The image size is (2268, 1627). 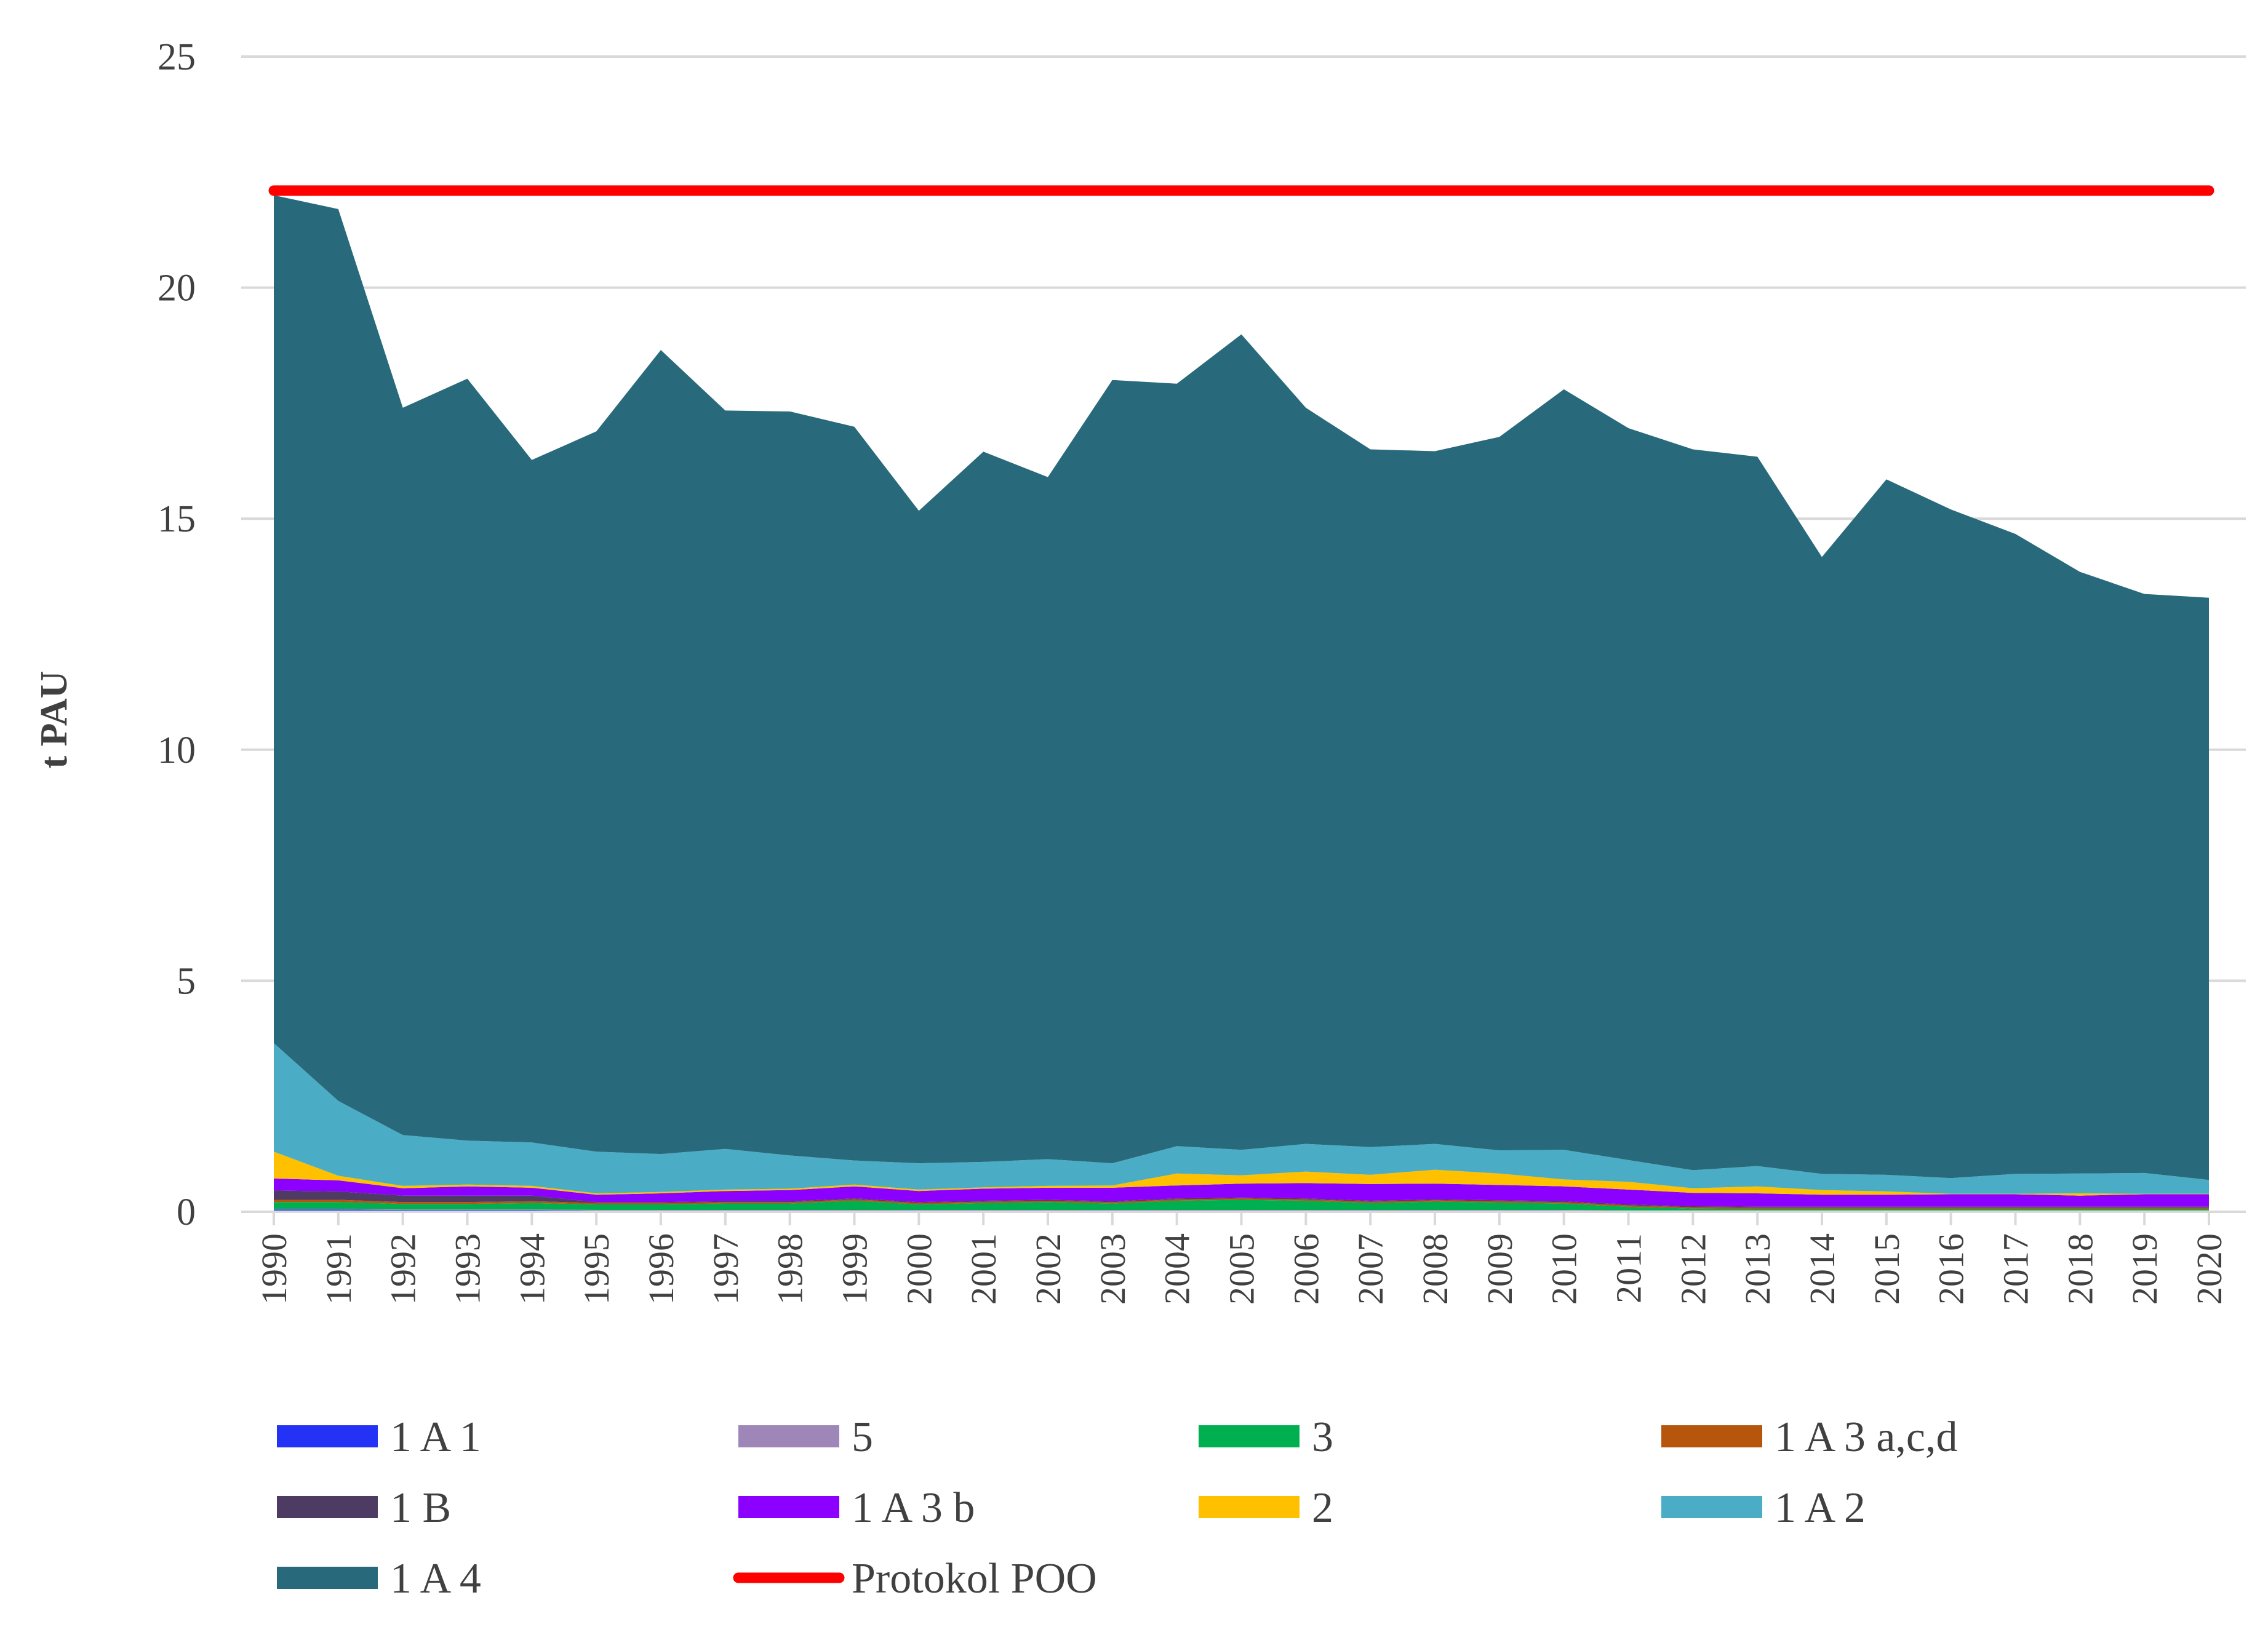 What do you see at coordinates (1951, 1269) in the screenshot?
I see `x-tick-label: 2016` at bounding box center [1951, 1269].